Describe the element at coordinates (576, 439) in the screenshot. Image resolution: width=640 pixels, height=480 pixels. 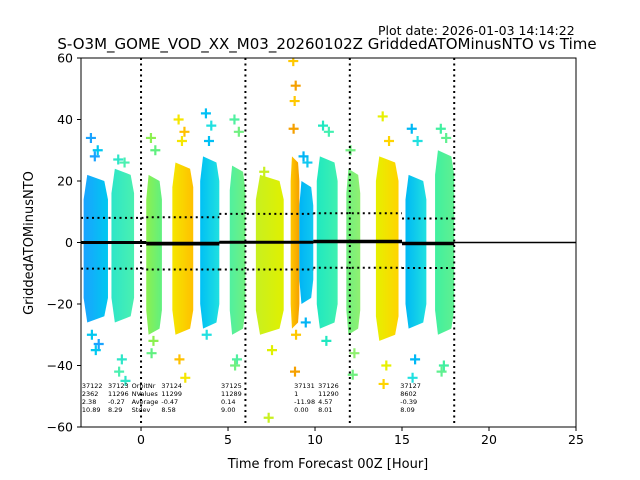
I see `x-tick-label: 25` at that location.